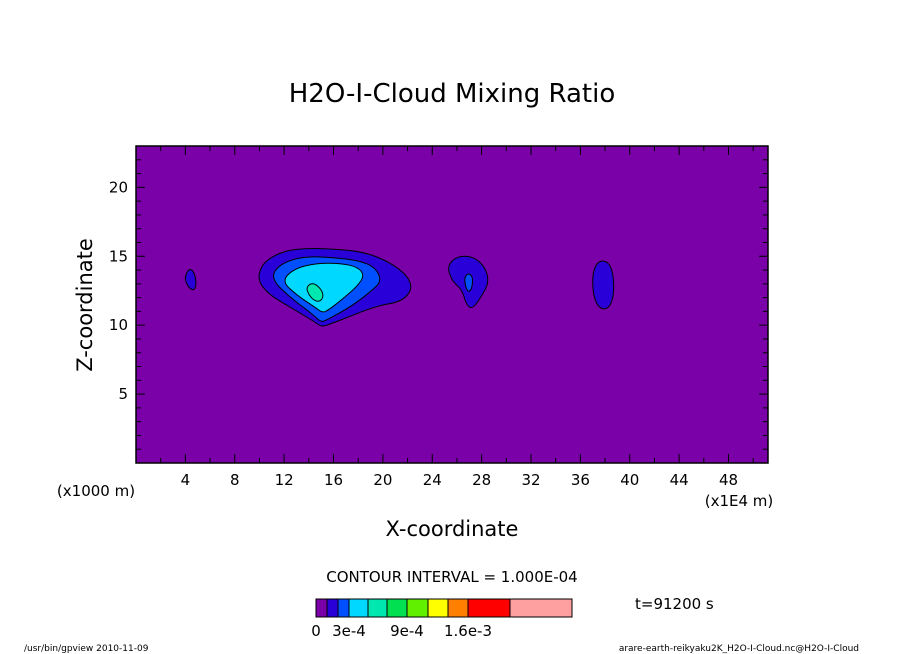  I want to click on x-tick-label: 16, so click(333, 480).